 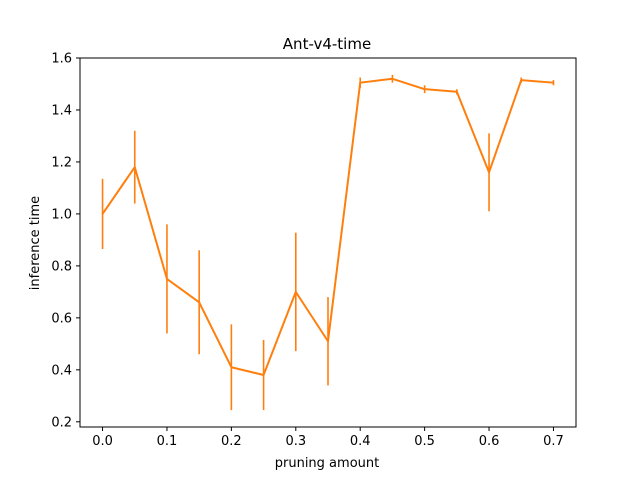 What do you see at coordinates (61, 110) in the screenshot?
I see `y-tick-label: 1.4` at bounding box center [61, 110].